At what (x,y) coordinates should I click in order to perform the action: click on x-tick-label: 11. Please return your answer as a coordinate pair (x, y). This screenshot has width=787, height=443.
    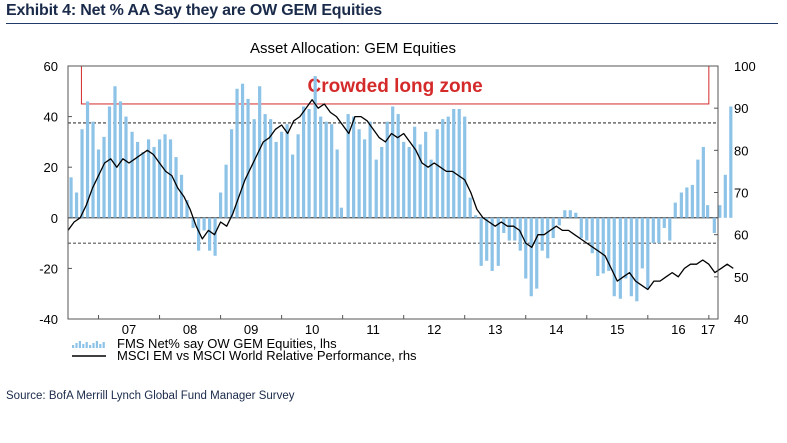
    Looking at the image, I should click on (373, 329).